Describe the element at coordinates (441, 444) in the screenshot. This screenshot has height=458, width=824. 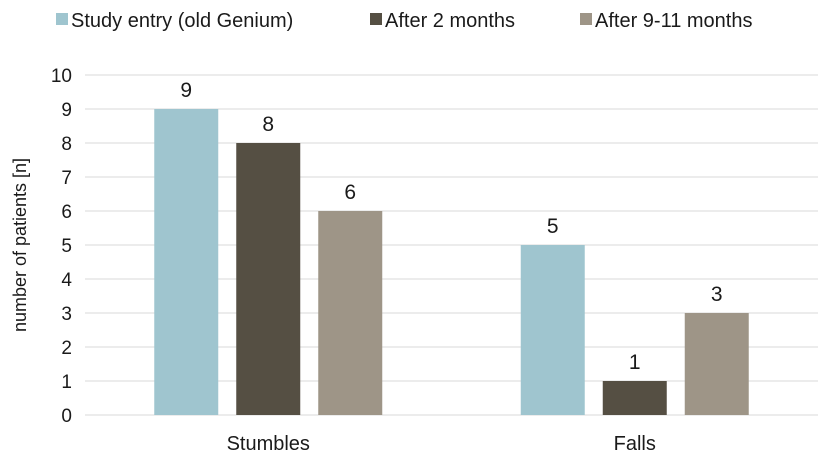
I see `x-axis-categories: Stumbles Falls` at that location.